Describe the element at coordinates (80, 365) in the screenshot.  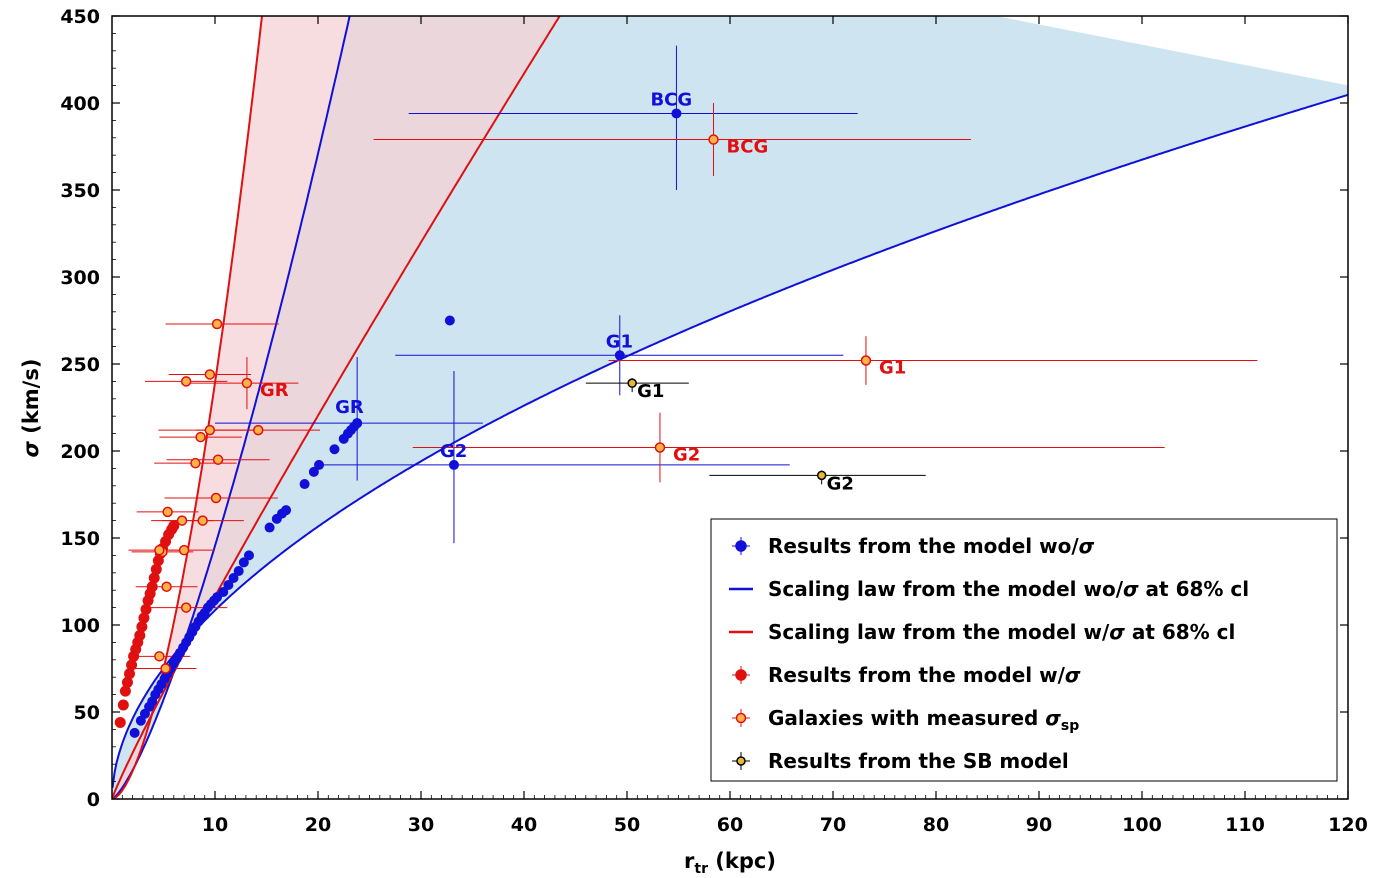
I see `y-tick-label: 250` at that location.